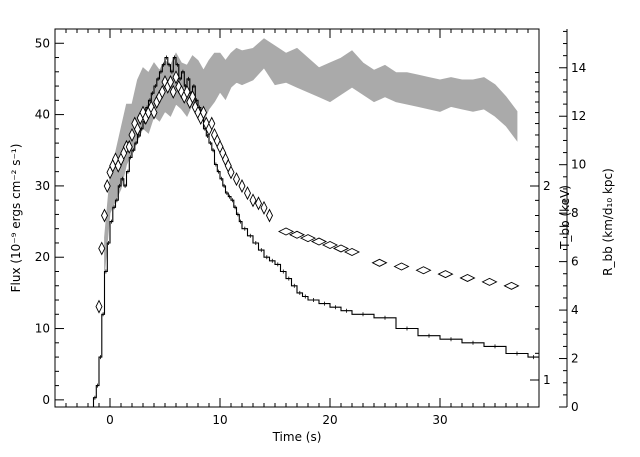 The image size is (640, 457). What do you see at coordinates (547, 380) in the screenshot?
I see `temperature-tick-label: 1` at bounding box center [547, 380].